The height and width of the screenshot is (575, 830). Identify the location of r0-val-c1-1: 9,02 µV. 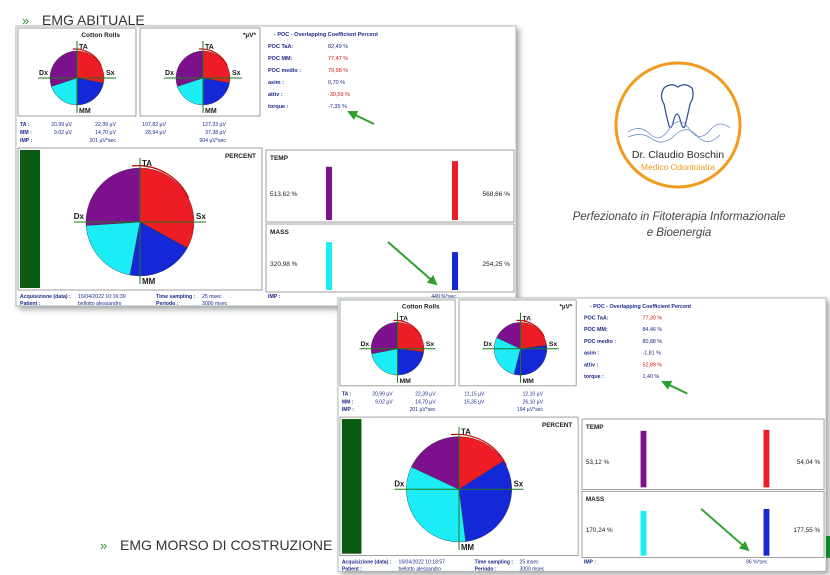
(63, 133).